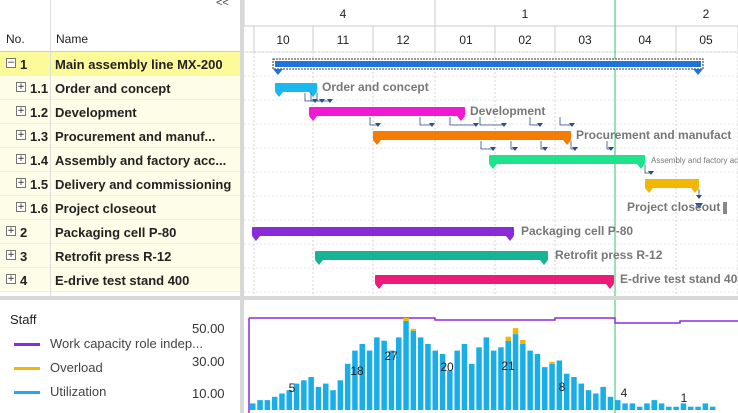 The image size is (738, 413). I want to click on bar-label: E-drive test stand 400, so click(679, 279).